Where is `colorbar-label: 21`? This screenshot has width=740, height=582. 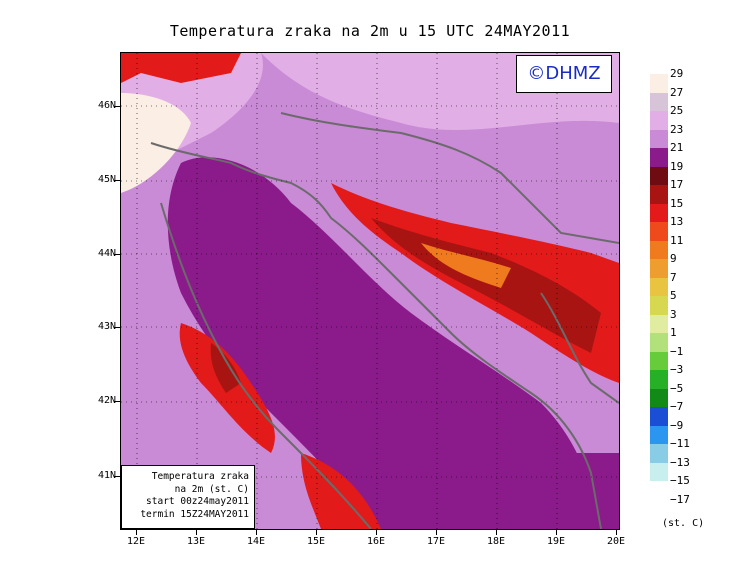
colorbar-label: 21 is located at coordinates (677, 147).